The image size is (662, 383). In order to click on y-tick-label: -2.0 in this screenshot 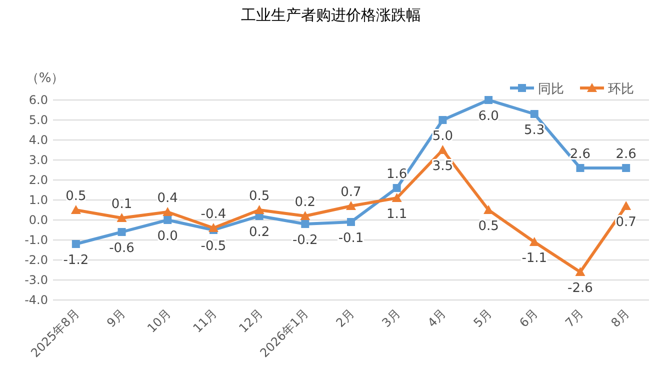, I will do `click(36, 260)`.